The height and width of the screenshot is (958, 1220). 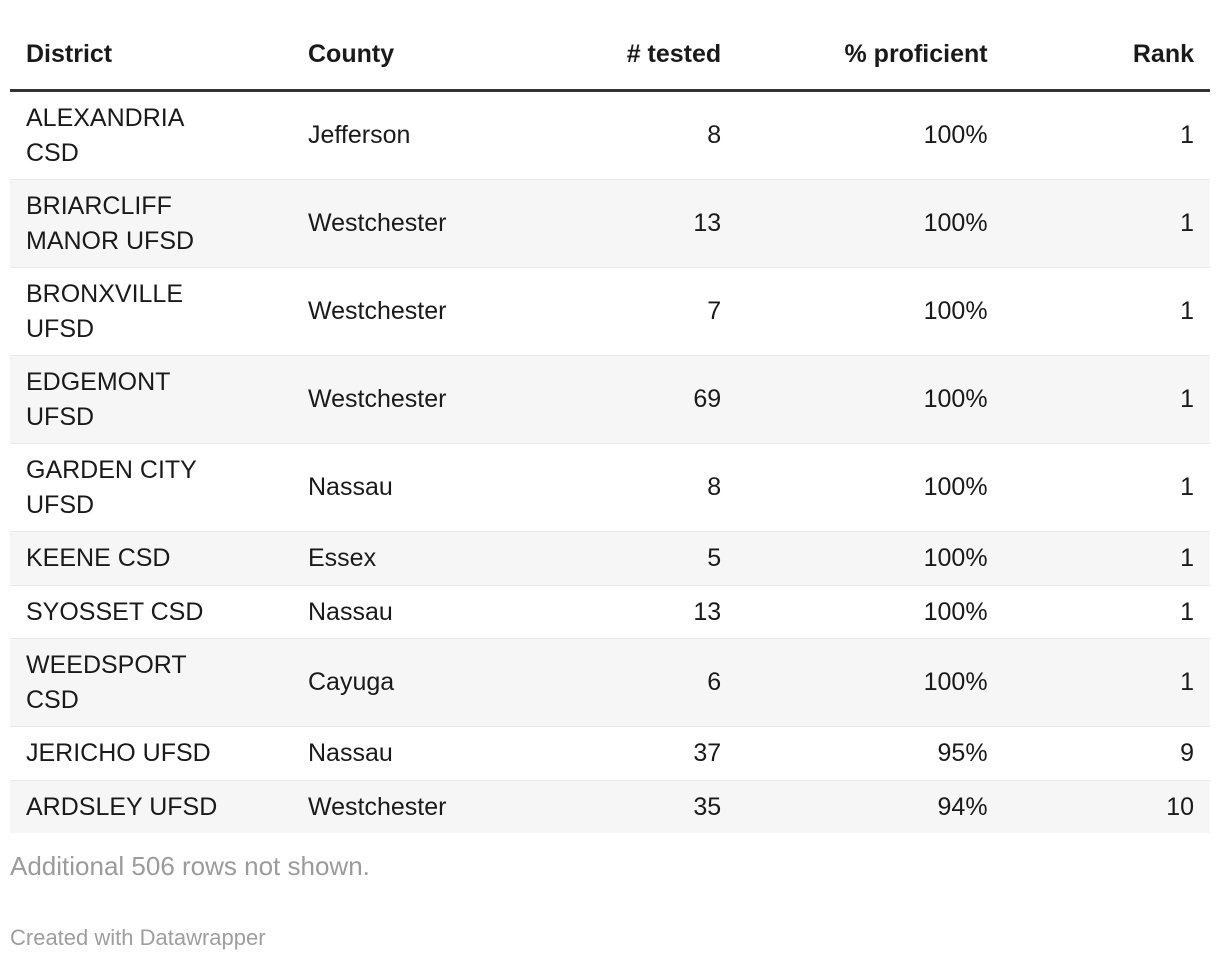 I want to click on column-header-rank: Rank, so click(x=1106, y=66).